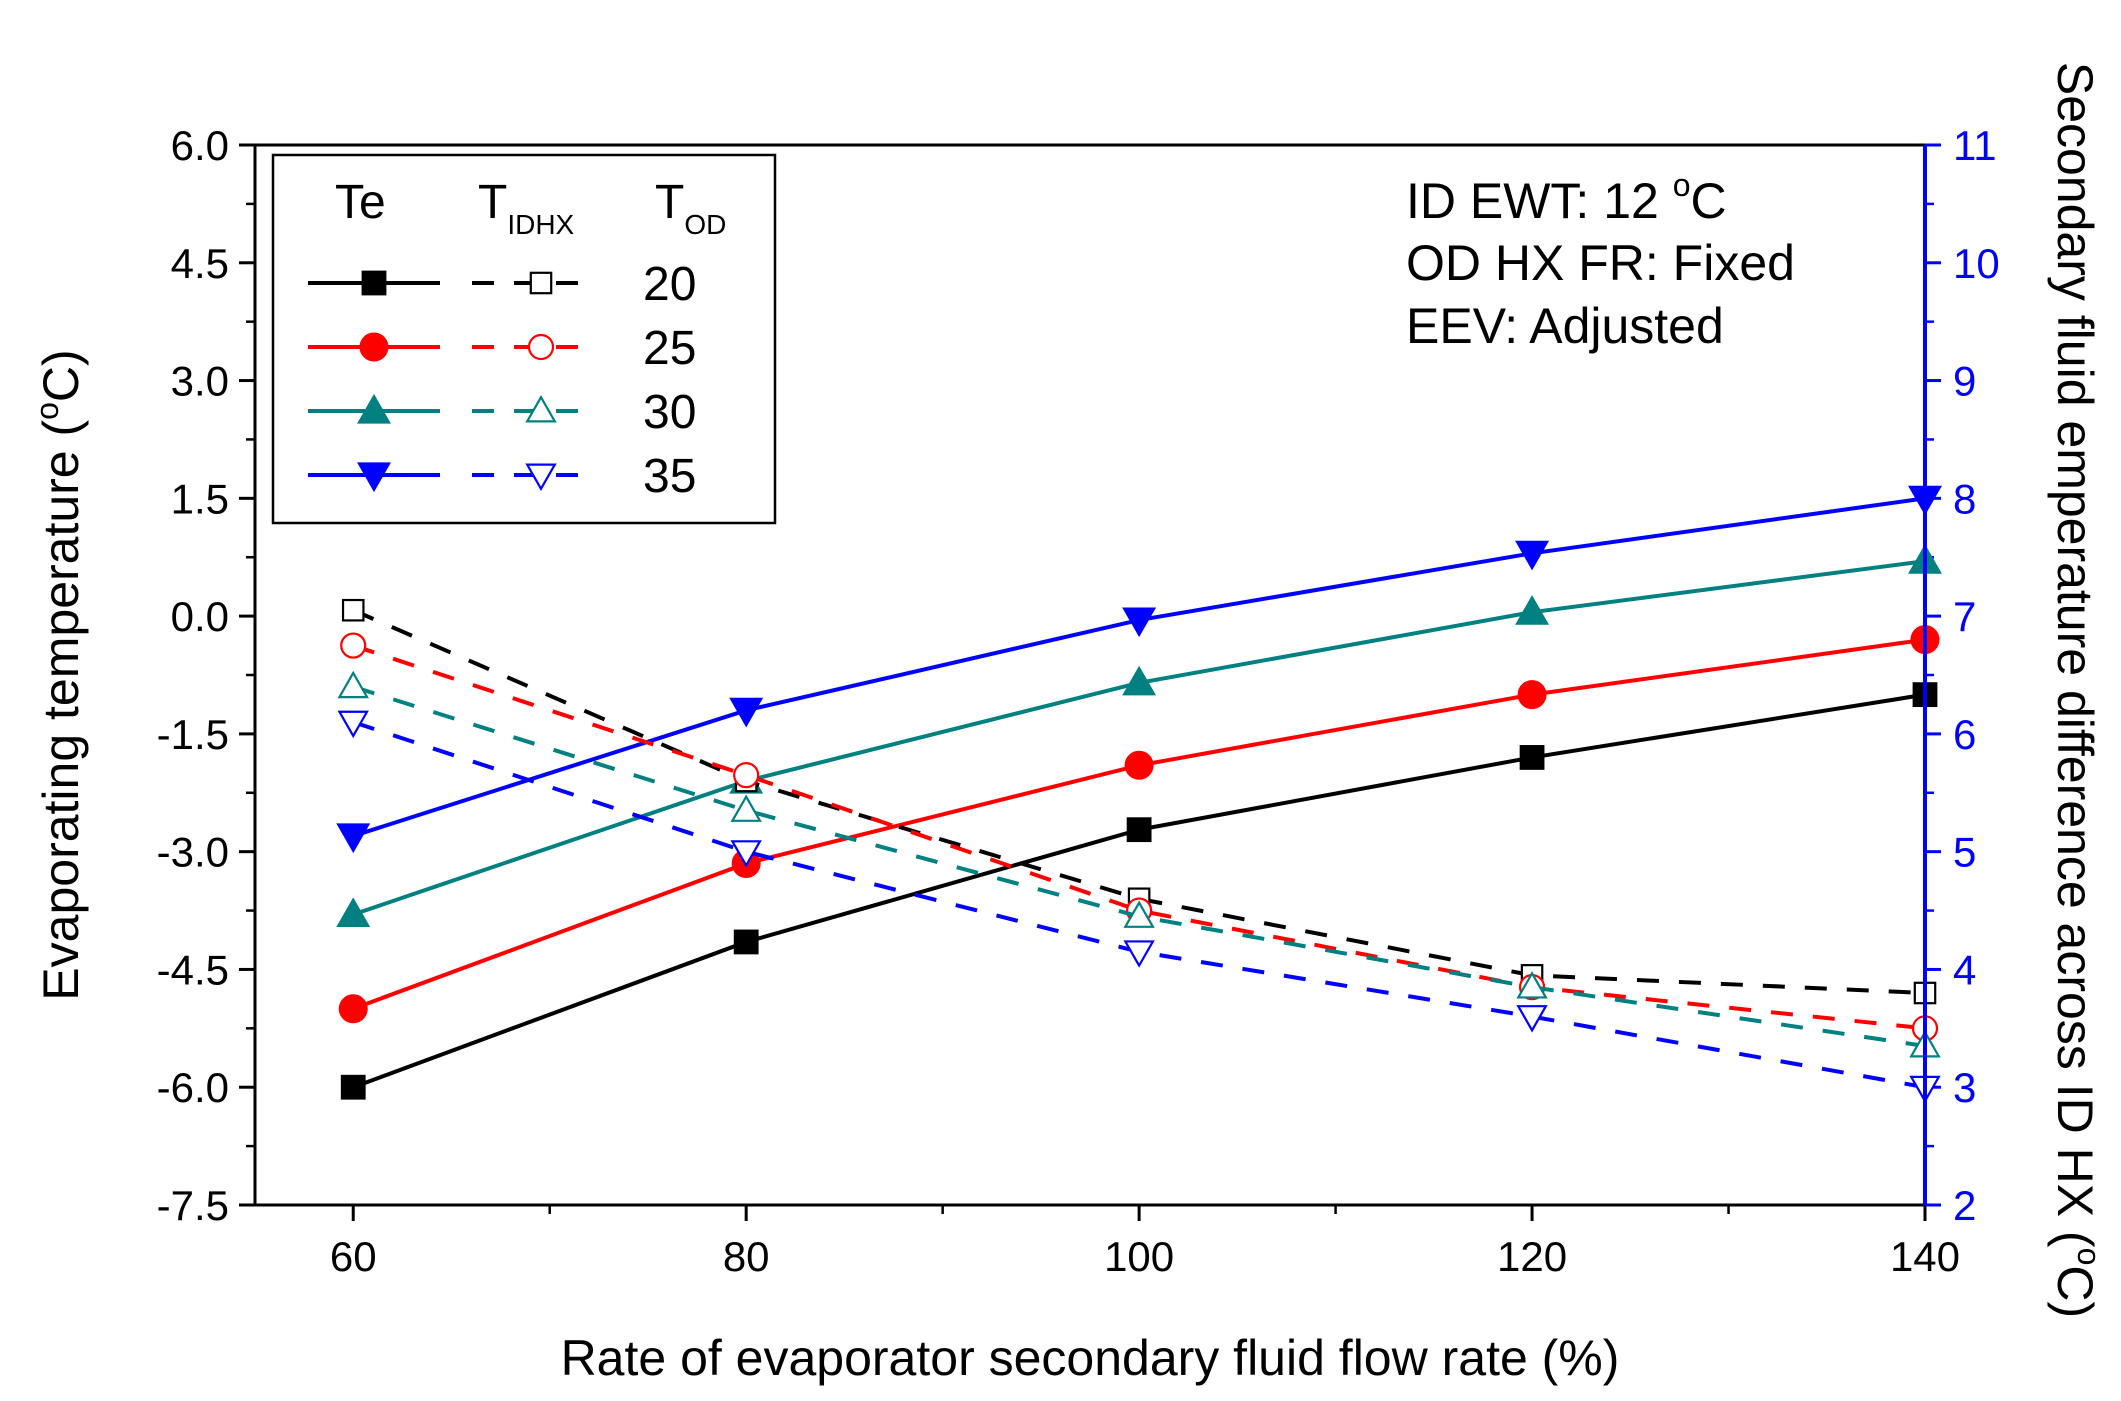 Image resolution: width=2121 pixels, height=1401 pixels. What do you see at coordinates (1964, 381) in the screenshot?
I see `y-right-tick-label: 9` at bounding box center [1964, 381].